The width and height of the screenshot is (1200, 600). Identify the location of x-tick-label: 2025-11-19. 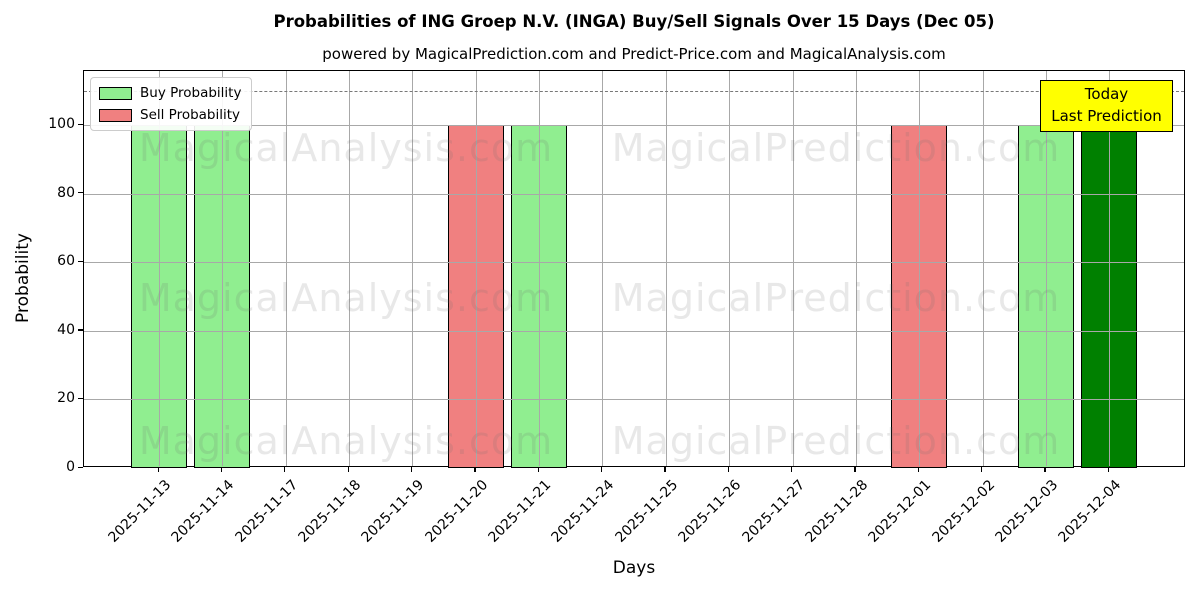
(393, 511).